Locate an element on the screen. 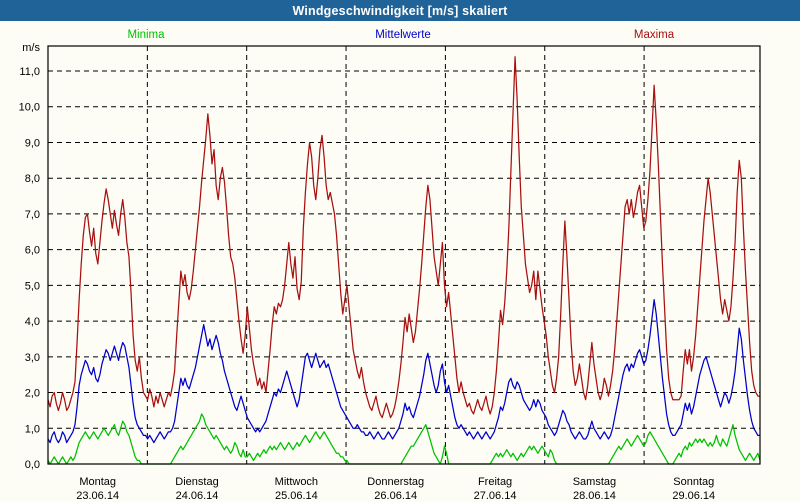  x-axis-day-name: Donnerstag is located at coordinates (395, 482).